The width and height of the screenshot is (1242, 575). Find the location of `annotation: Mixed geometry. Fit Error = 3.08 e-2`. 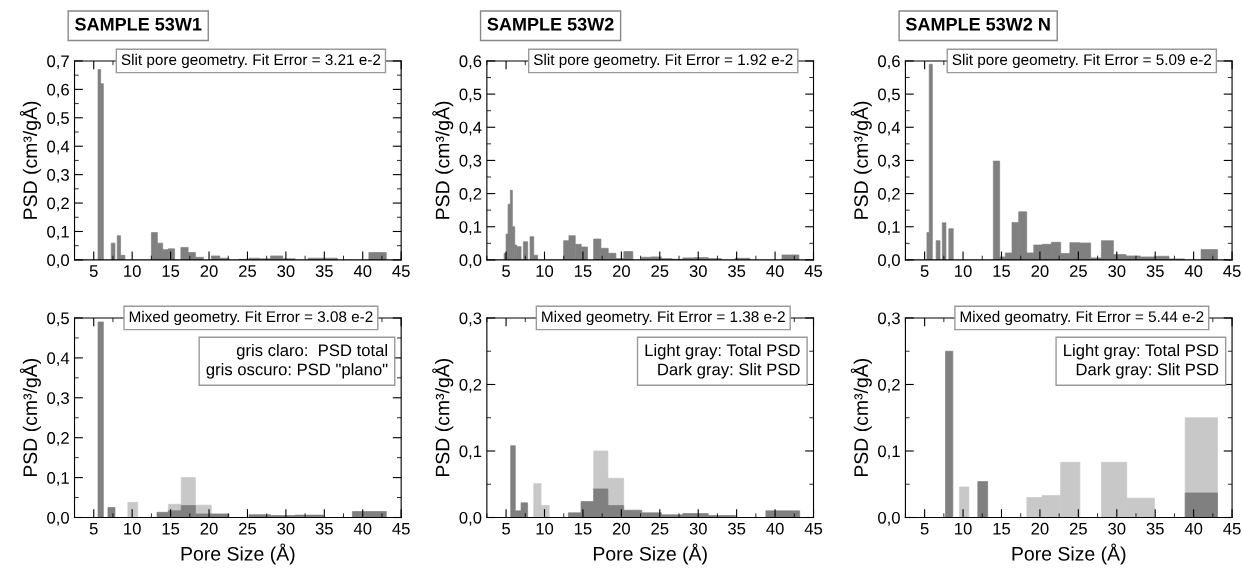

annotation: Mixed geometry. Fit Error = 3.08 e-2 is located at coordinates (251, 318).